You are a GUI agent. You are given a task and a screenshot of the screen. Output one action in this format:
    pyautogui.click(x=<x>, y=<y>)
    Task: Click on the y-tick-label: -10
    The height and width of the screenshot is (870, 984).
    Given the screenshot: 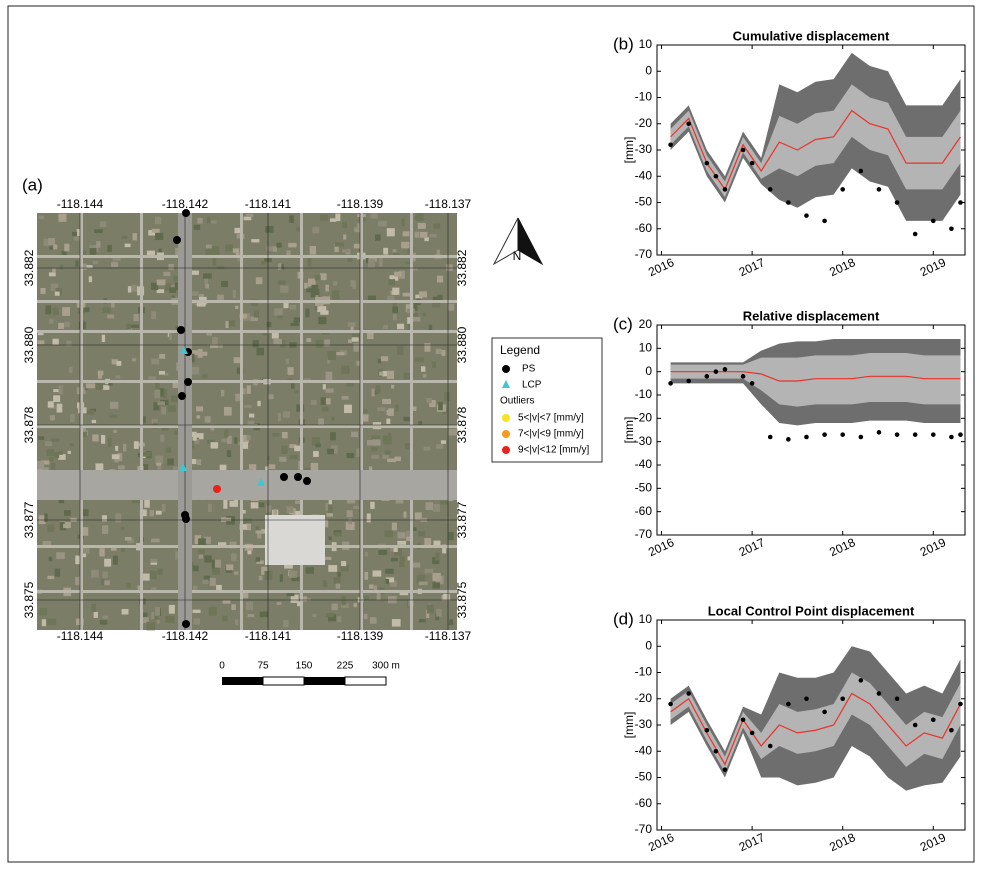 What is the action you would take?
    pyautogui.click(x=644, y=672)
    